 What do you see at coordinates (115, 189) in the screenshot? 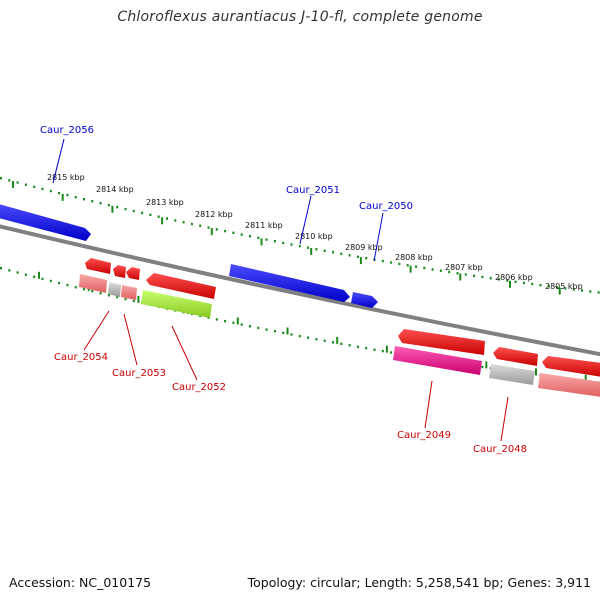
I see `kbp-label: 2814 kbp` at bounding box center [115, 189].